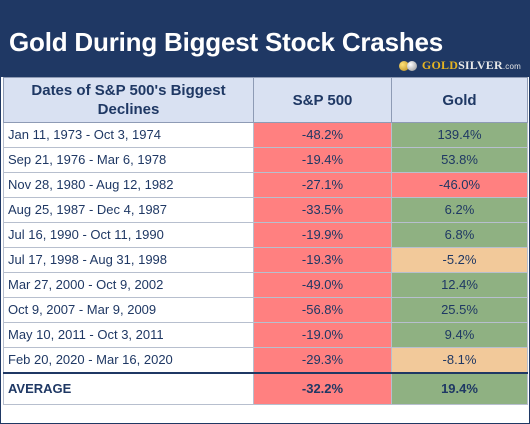 The height and width of the screenshot is (424, 530). I want to click on goldsilver-logo: GOLDSILVER.com, so click(459, 65).